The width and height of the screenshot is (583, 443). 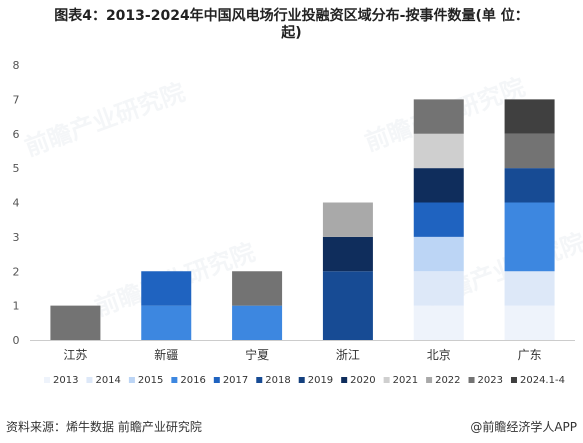 What do you see at coordinates (104, 427) in the screenshot?
I see `source-note: 资料来源：烯牛数据 前瞻产业研究院` at bounding box center [104, 427].